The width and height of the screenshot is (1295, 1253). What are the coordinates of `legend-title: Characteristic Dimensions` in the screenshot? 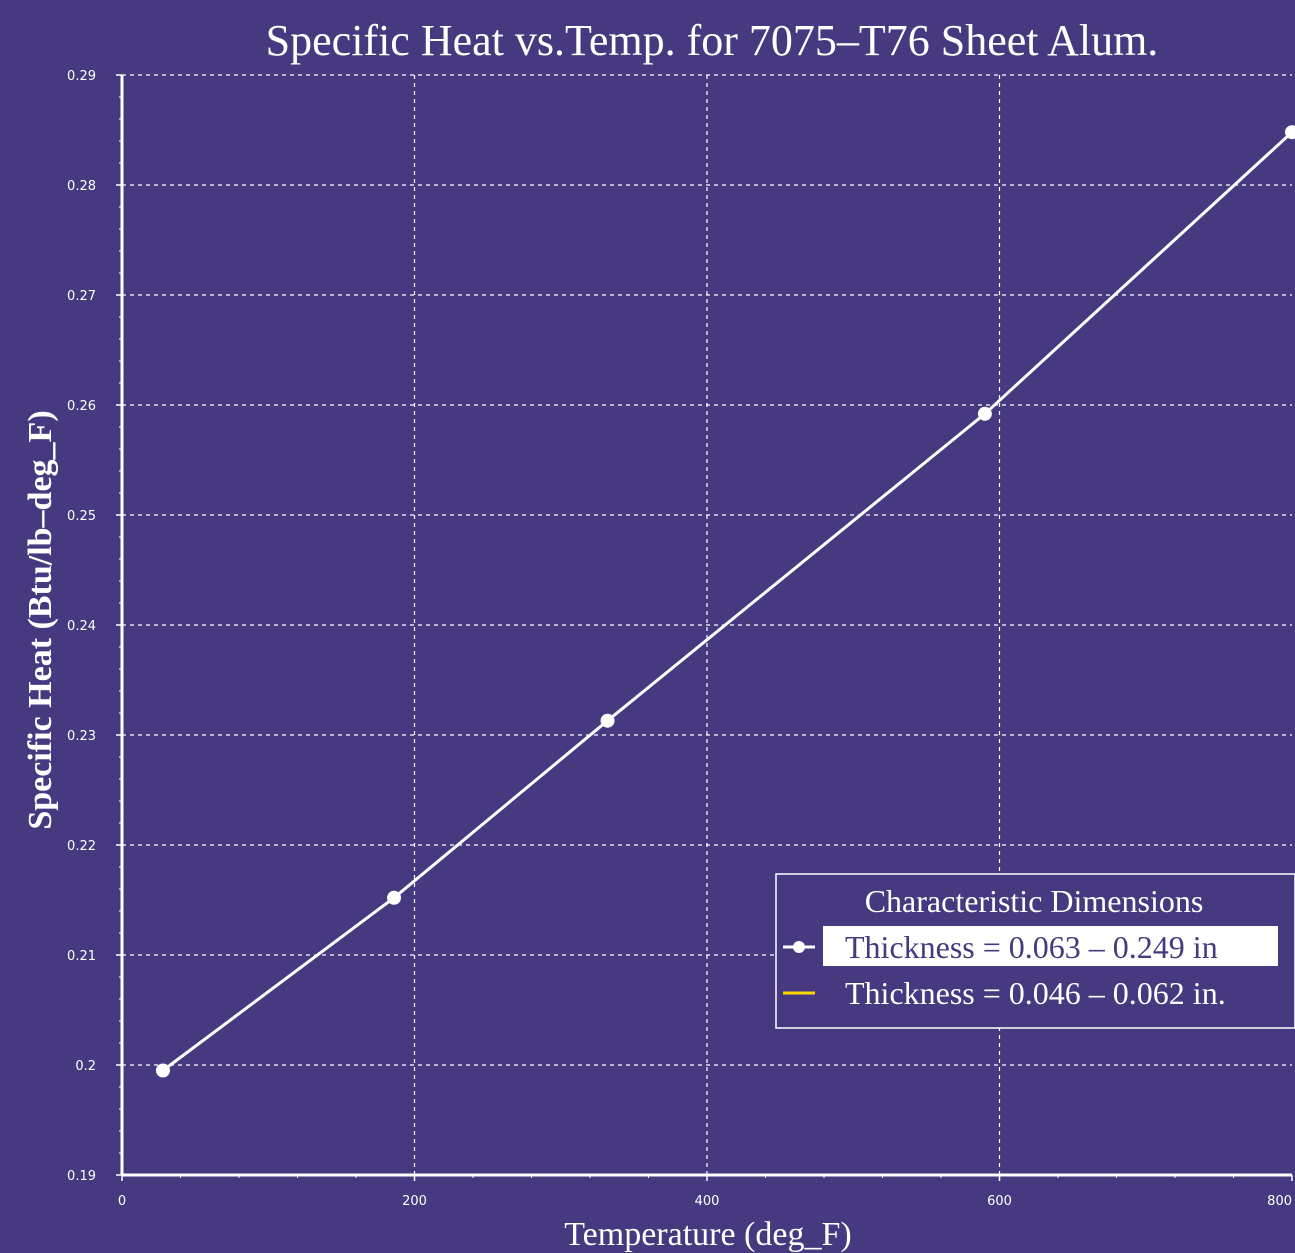 It's located at (1034, 901).